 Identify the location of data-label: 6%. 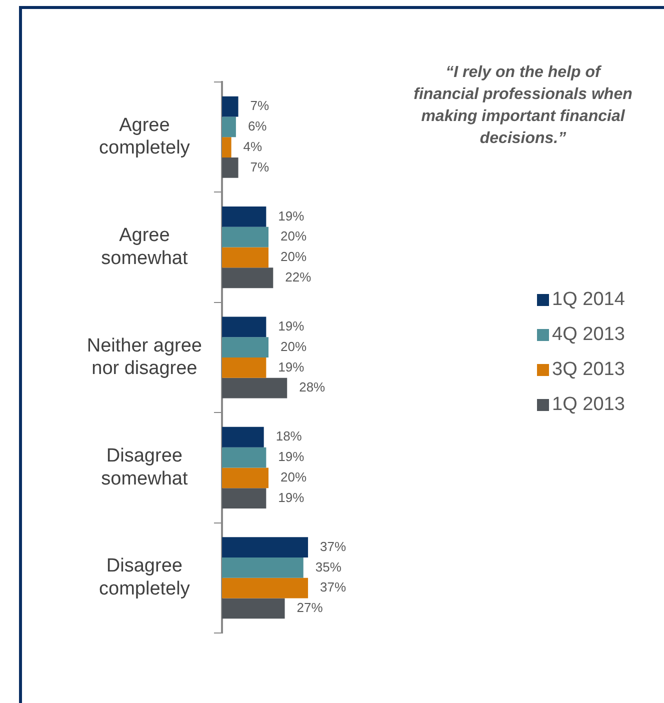
(258, 126).